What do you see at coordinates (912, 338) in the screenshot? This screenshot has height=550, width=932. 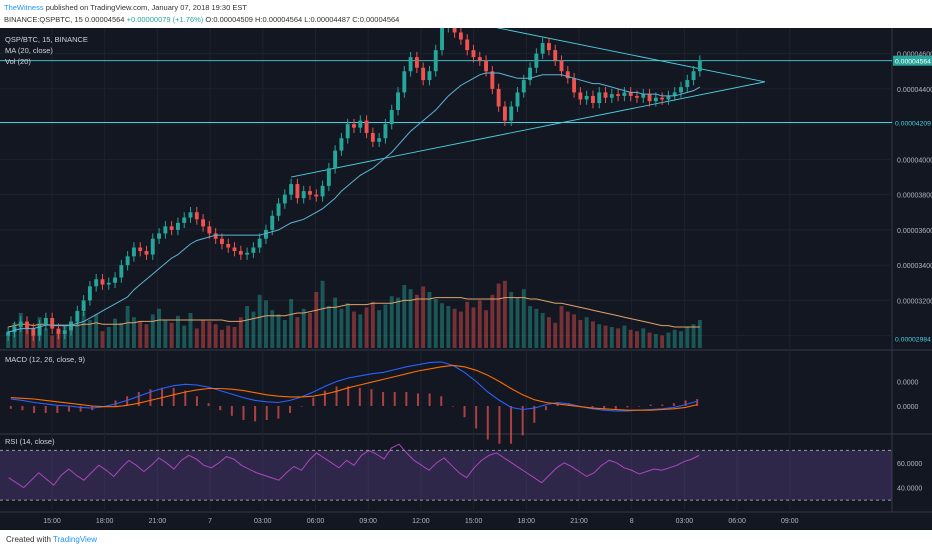 I see `low-label-bg` at bounding box center [912, 338].